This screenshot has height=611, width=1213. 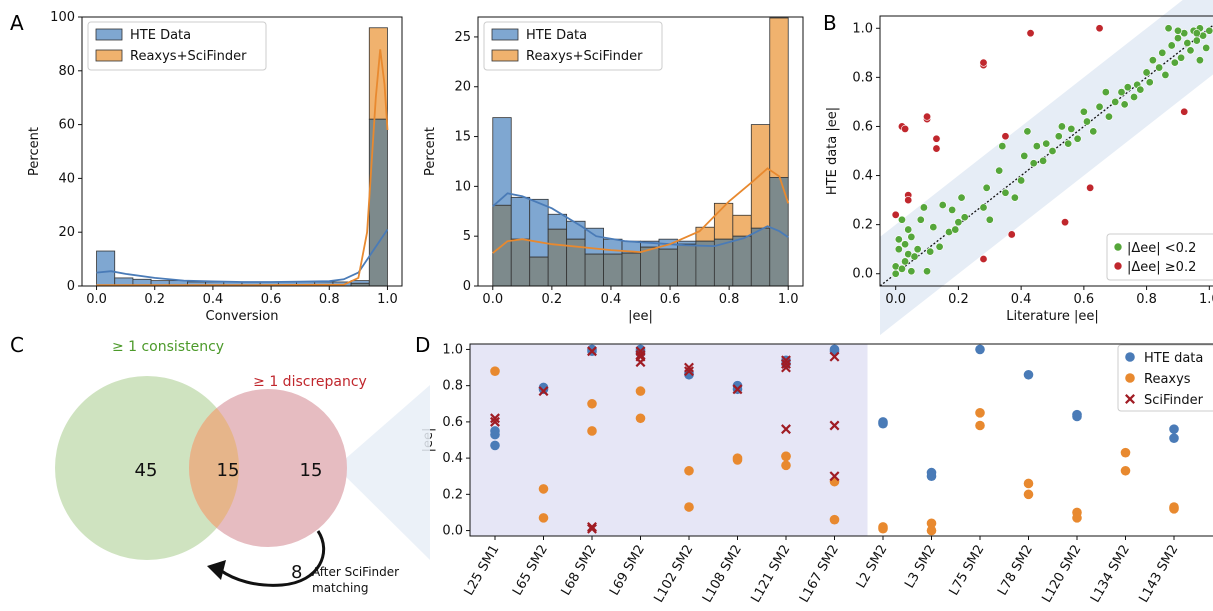 I want to click on x-tick-label: 0.2, so click(x=958, y=299).